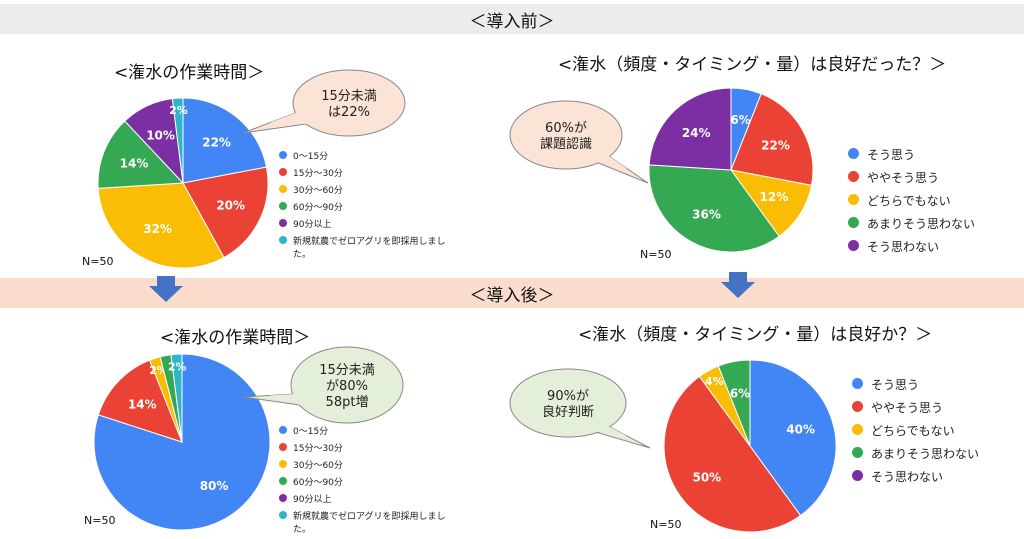 The width and height of the screenshot is (1024, 539). Describe the element at coordinates (98, 261) in the screenshot. I see `before-time-n: N=50` at that location.